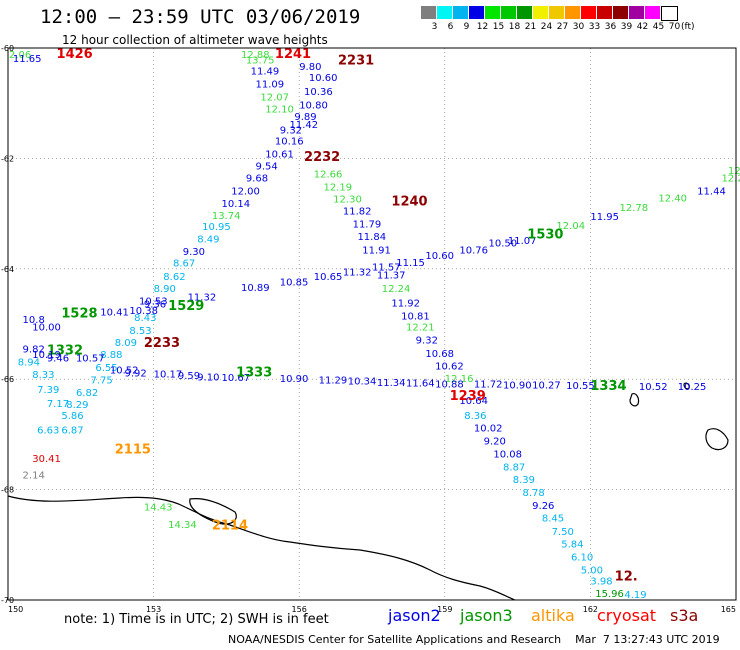 The image size is (740, 650). Describe the element at coordinates (267, 166) in the screenshot. I see `wave-height-label: 9.54` at that location.